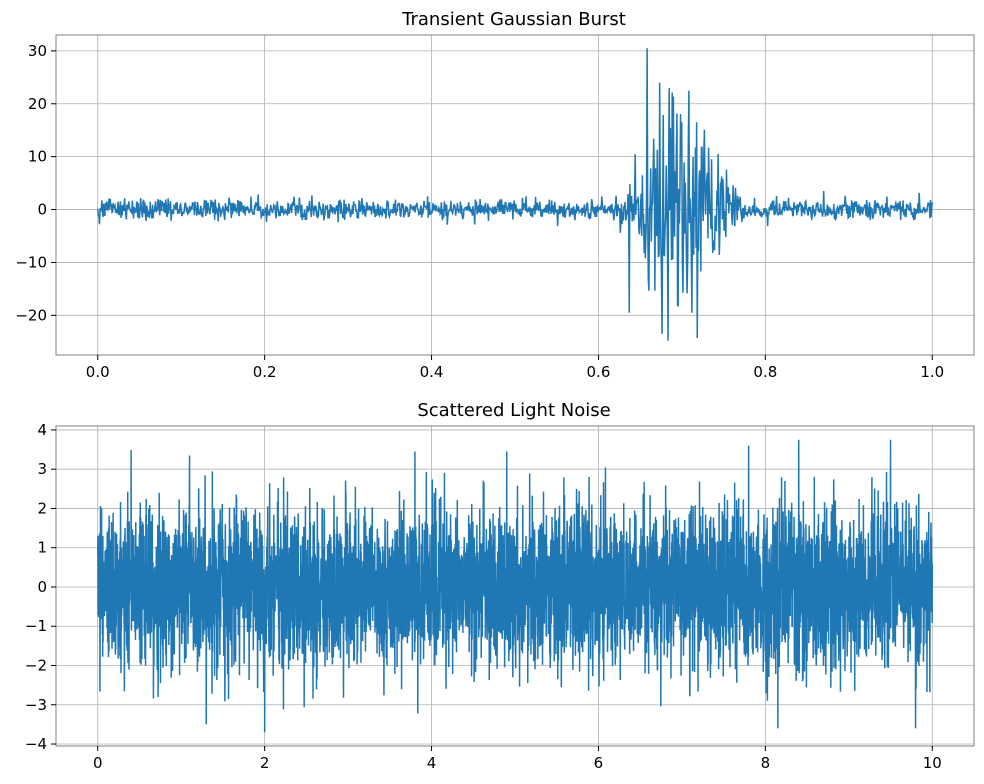 The image size is (984, 784). What do you see at coordinates (36, 666) in the screenshot?
I see `y-tick-label: −2` at bounding box center [36, 666].